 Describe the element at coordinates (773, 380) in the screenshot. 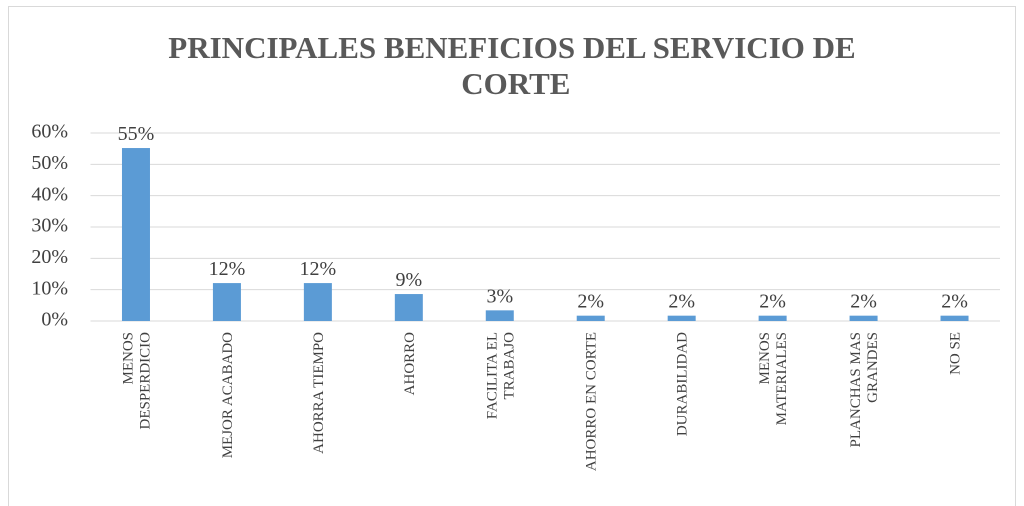

I see `x-tick-label: MENOS MATERIALES` at that location.